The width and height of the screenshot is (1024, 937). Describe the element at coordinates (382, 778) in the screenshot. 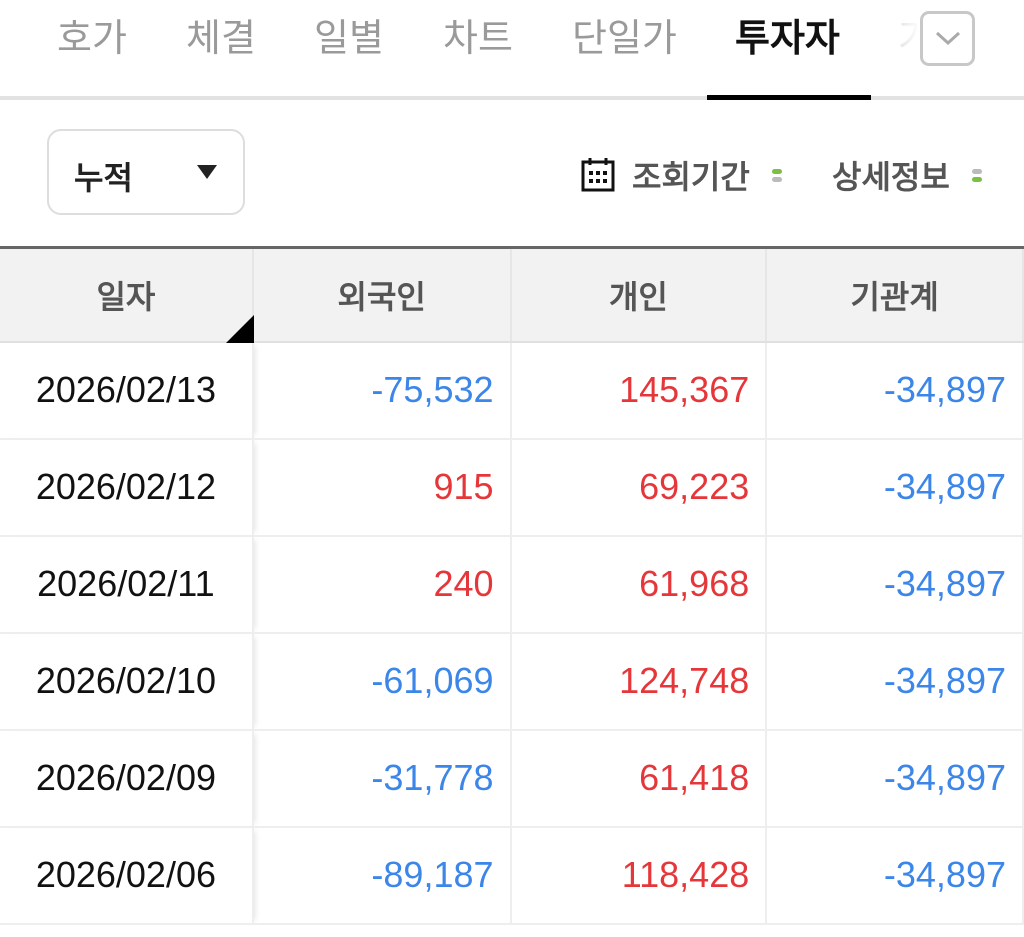

I see `cell-foreign: -31,778` at that location.